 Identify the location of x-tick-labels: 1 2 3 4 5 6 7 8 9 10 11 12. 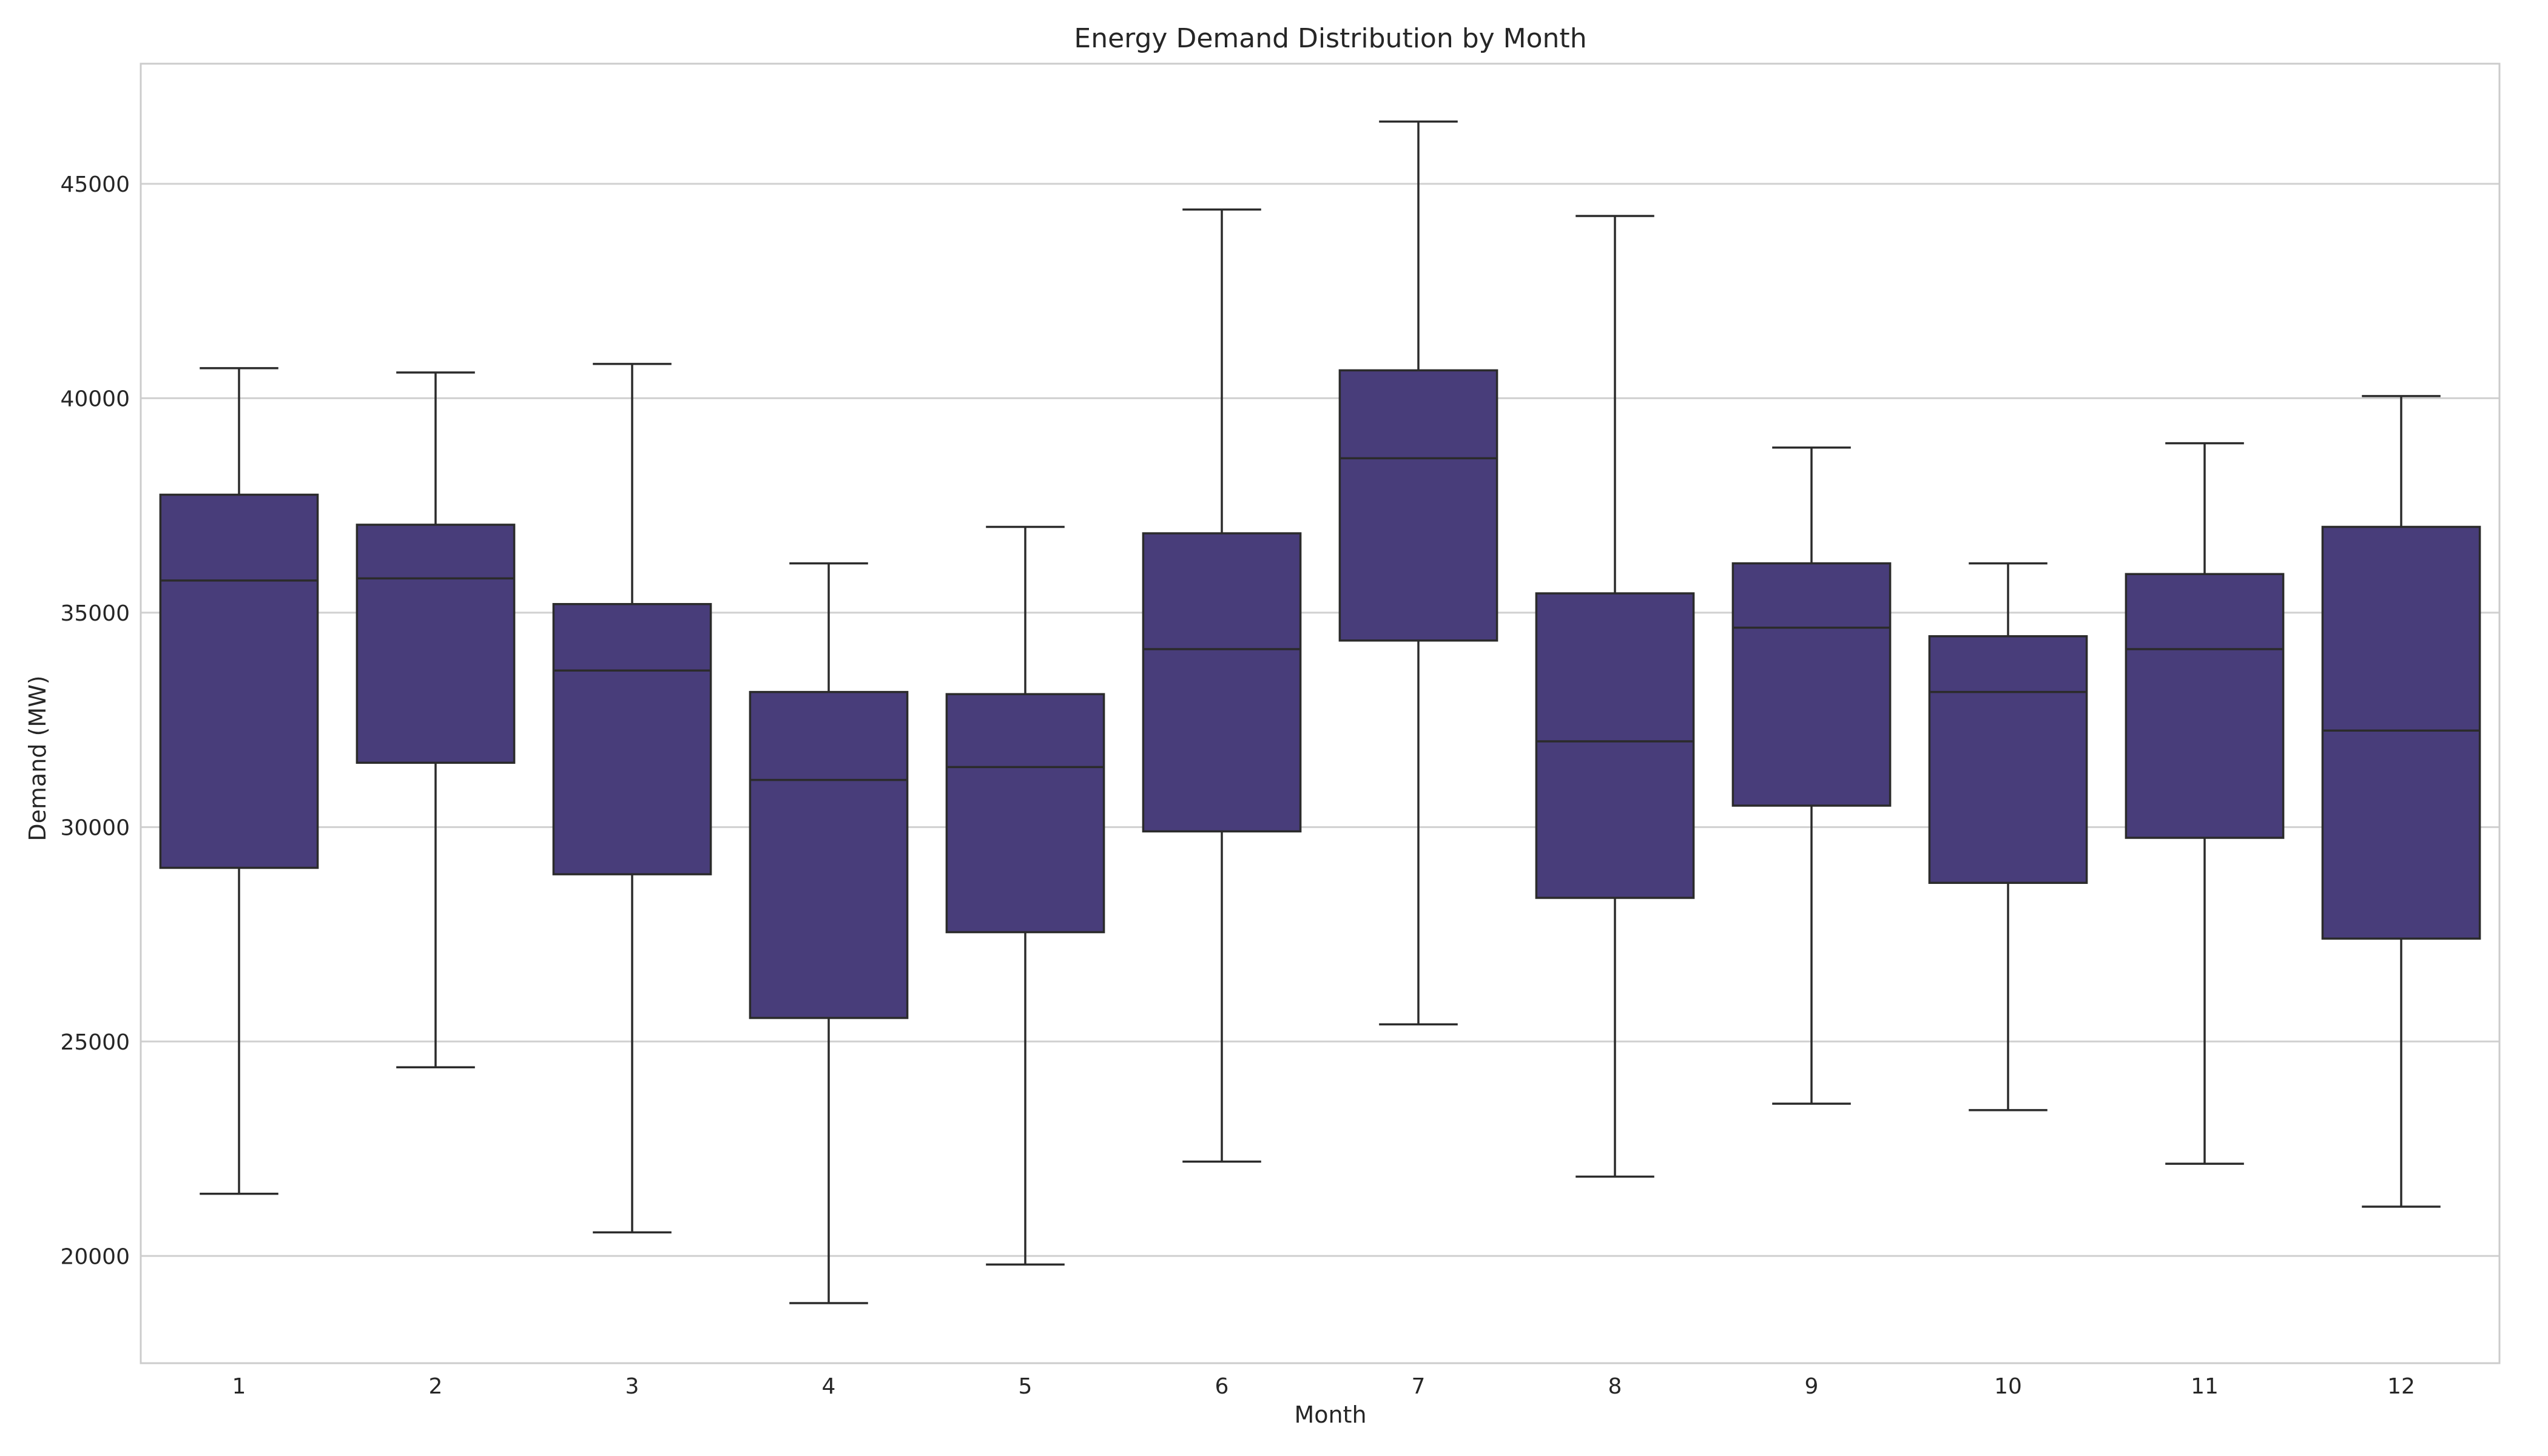
(1323, 1386).